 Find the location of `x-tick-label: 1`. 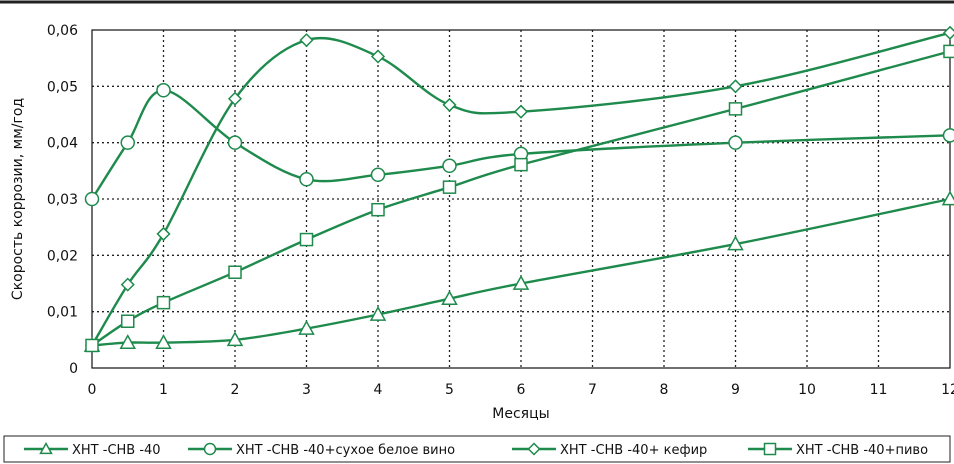

x-tick-label: 1 is located at coordinates (163, 390).